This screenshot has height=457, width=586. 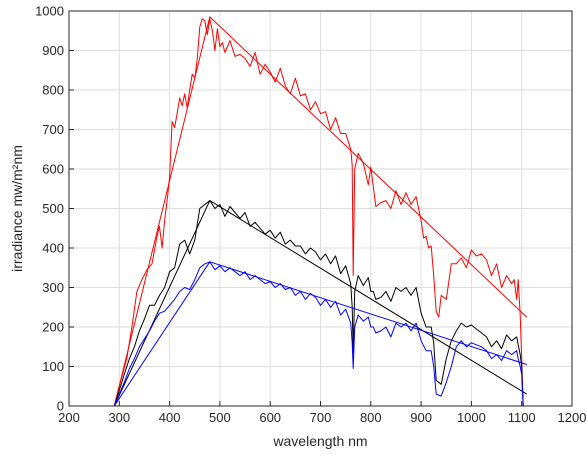 What do you see at coordinates (53, 90) in the screenshot?
I see `y-tick-label: 800` at bounding box center [53, 90].